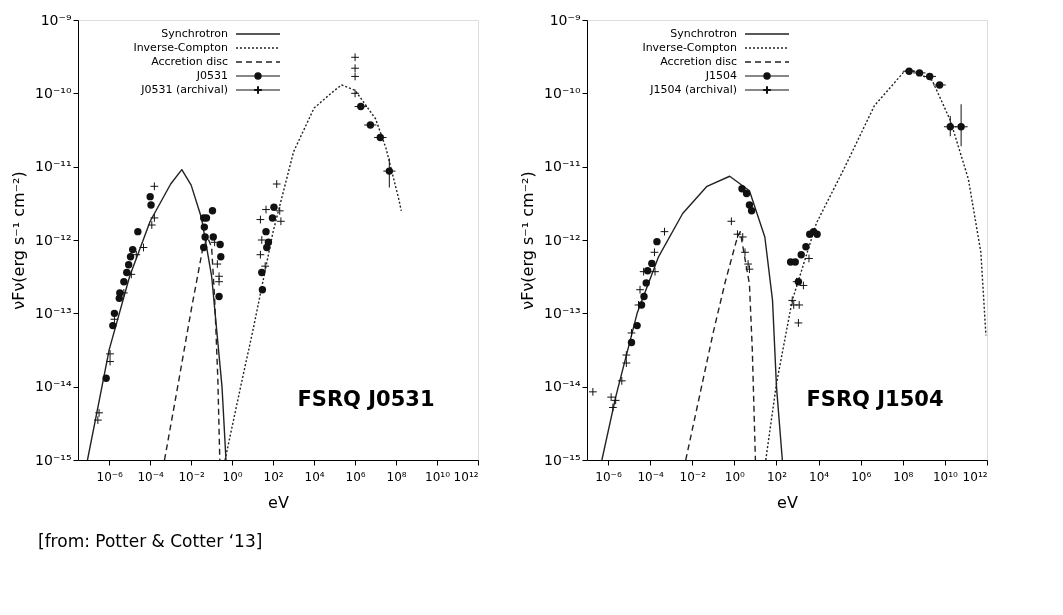 This screenshot has width=1063, height=615. Describe the element at coordinates (720, 75) in the screenshot. I see `legend-label: J1504` at that location.